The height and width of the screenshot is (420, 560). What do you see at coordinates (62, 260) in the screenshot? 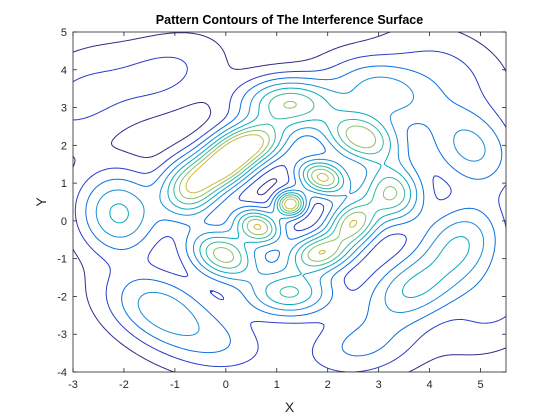
I see `y-tick-label: -1` at bounding box center [62, 260].